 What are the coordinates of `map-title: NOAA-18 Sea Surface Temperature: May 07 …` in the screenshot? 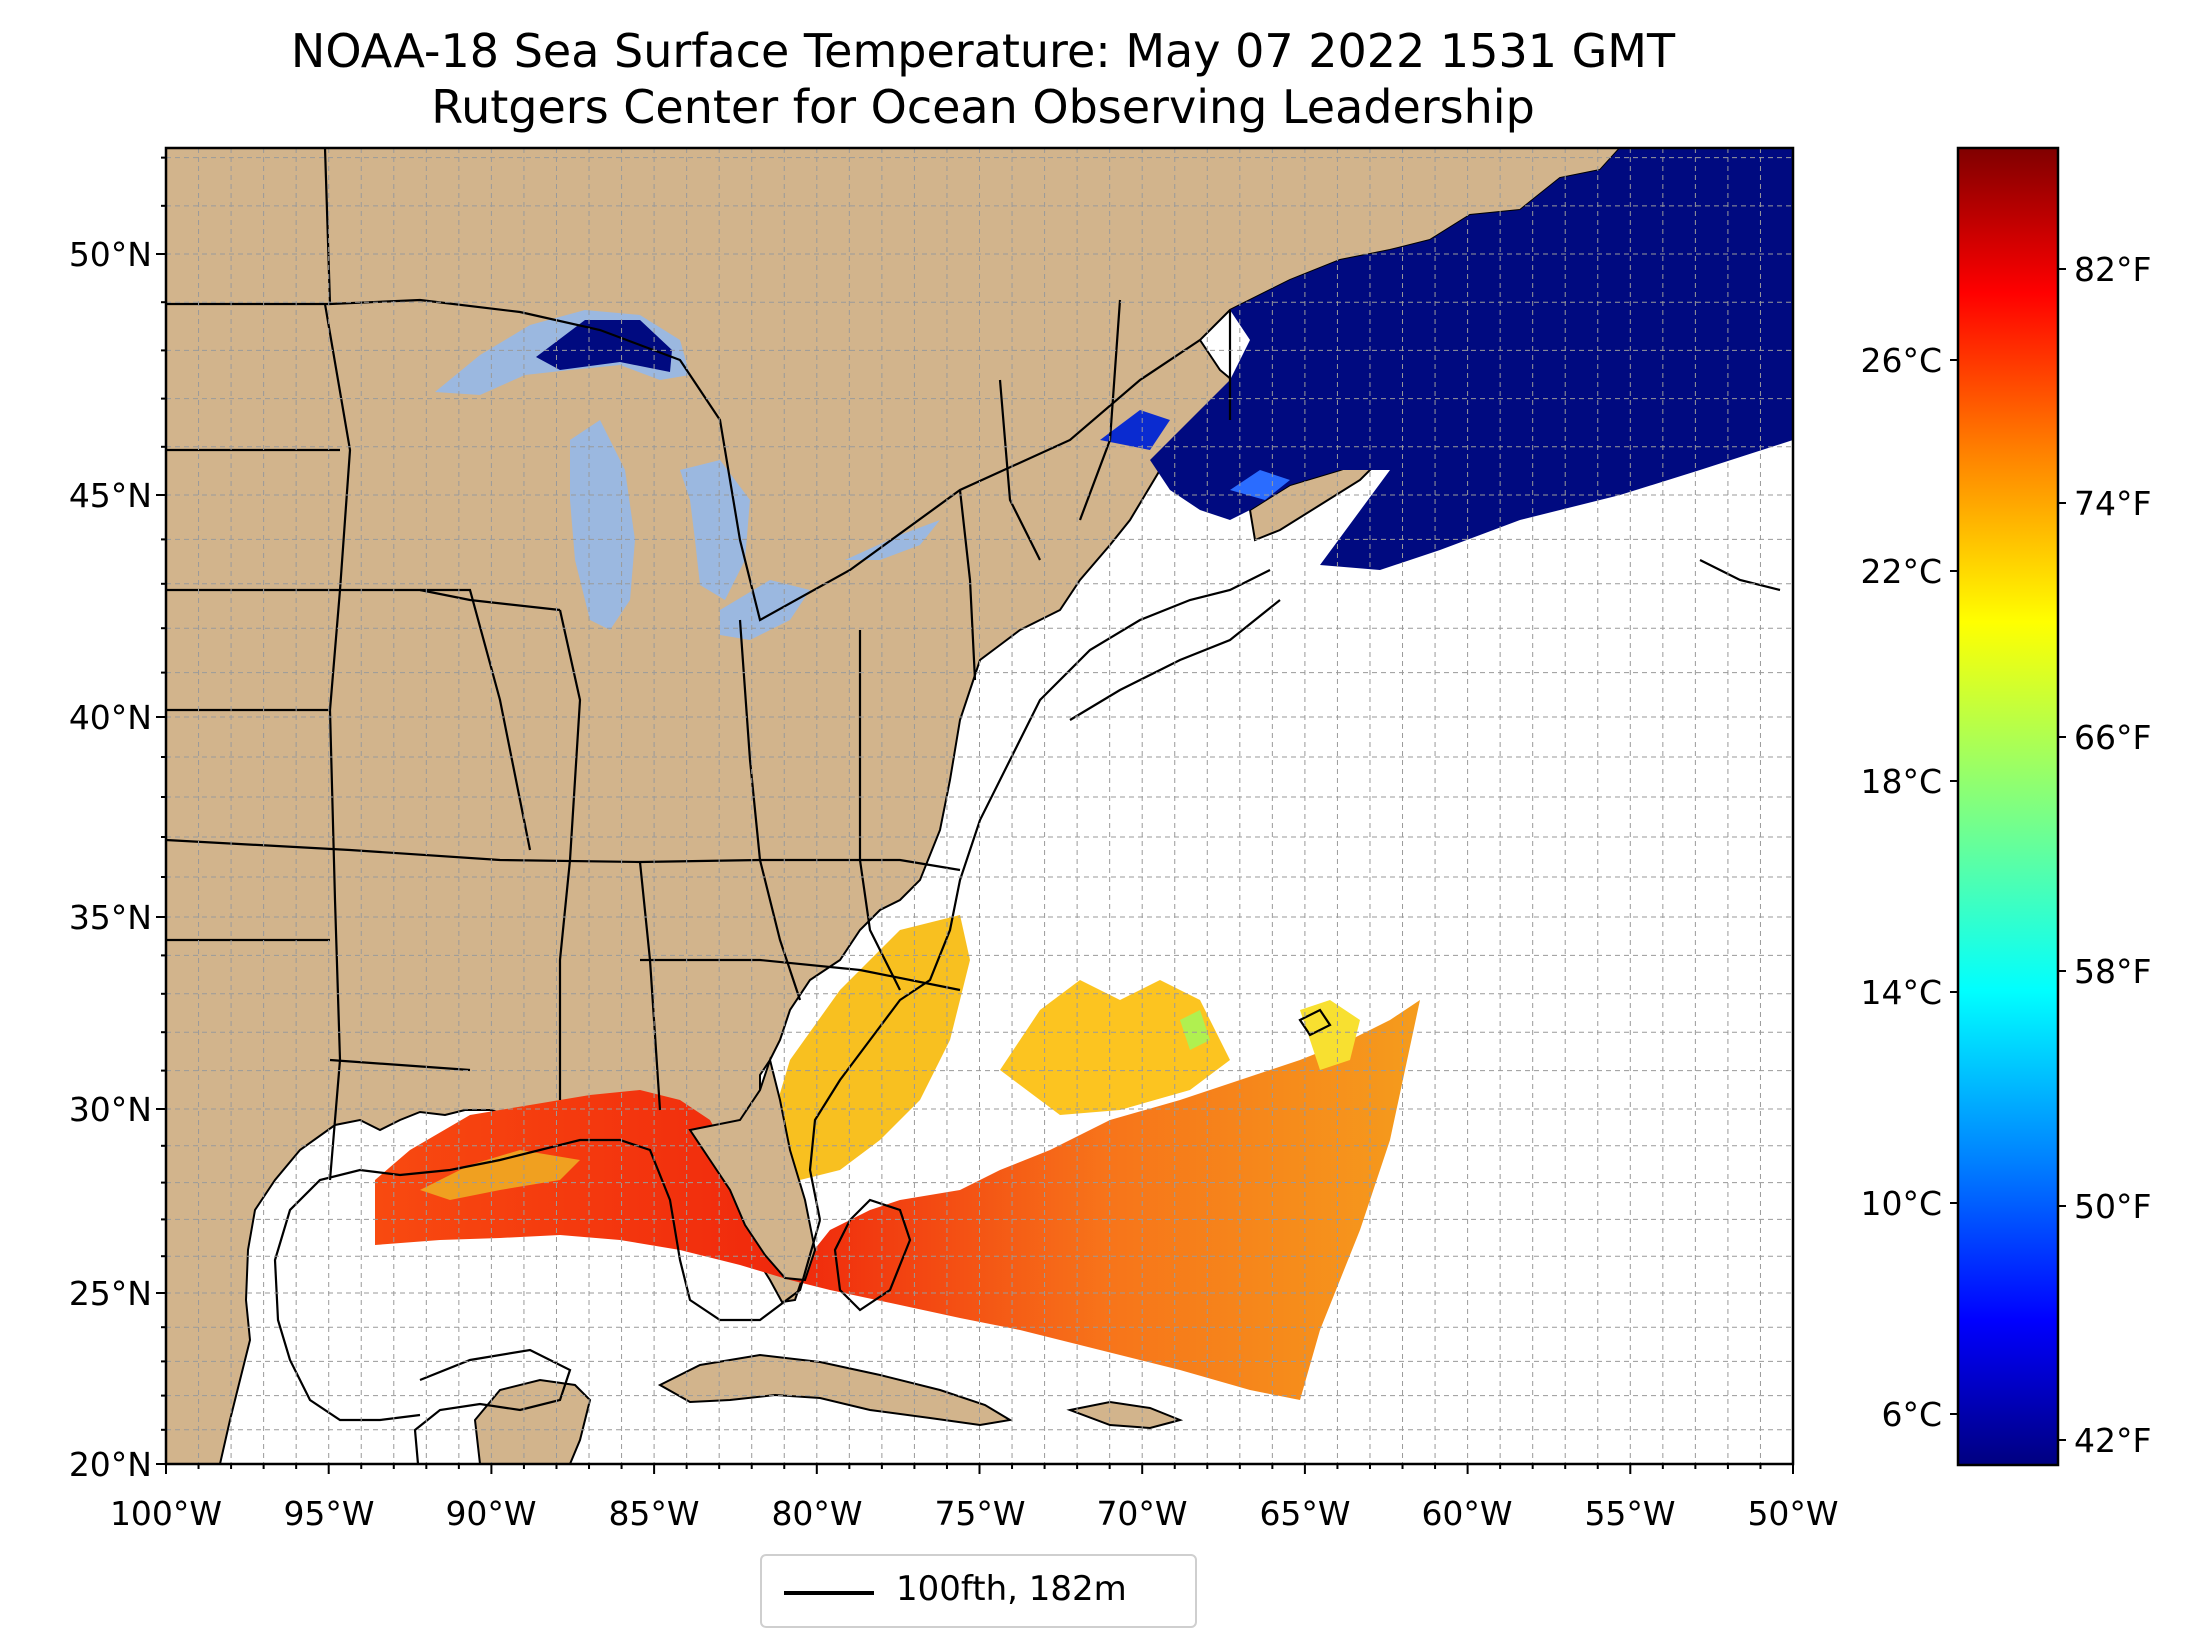 It's located at (983, 51).